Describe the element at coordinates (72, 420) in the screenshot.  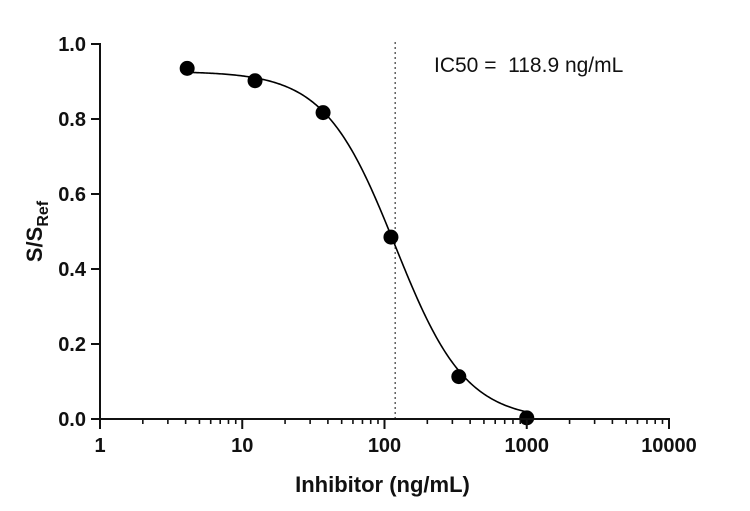
I see `y-tick-label: 0.0` at that location.